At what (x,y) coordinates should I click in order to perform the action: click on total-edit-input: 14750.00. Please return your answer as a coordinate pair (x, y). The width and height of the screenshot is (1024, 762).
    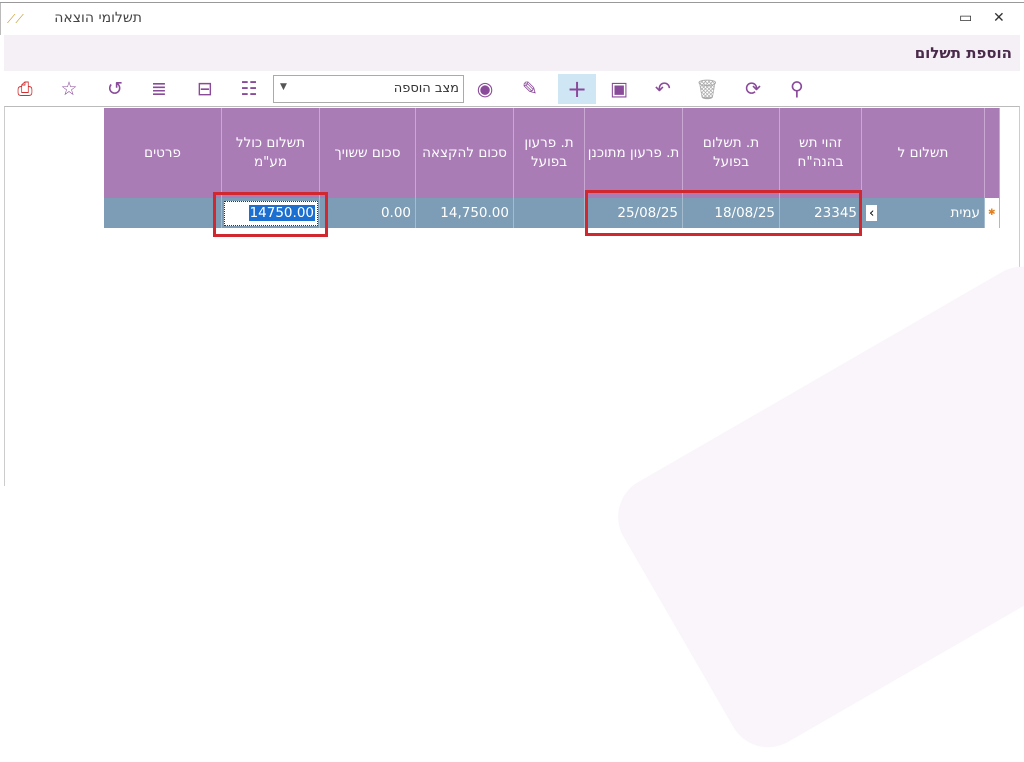
    Looking at the image, I should click on (271, 213).